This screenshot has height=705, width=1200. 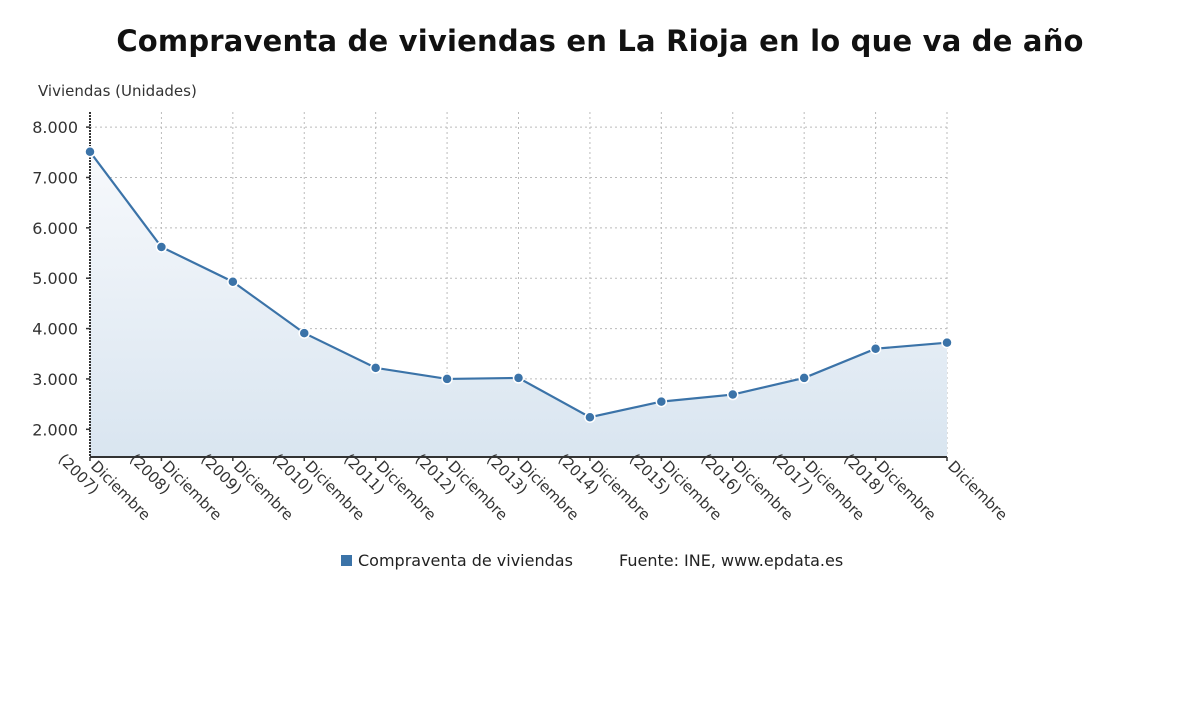 What do you see at coordinates (55, 177) in the screenshot?
I see `y-tick-label: 7.000` at bounding box center [55, 177].